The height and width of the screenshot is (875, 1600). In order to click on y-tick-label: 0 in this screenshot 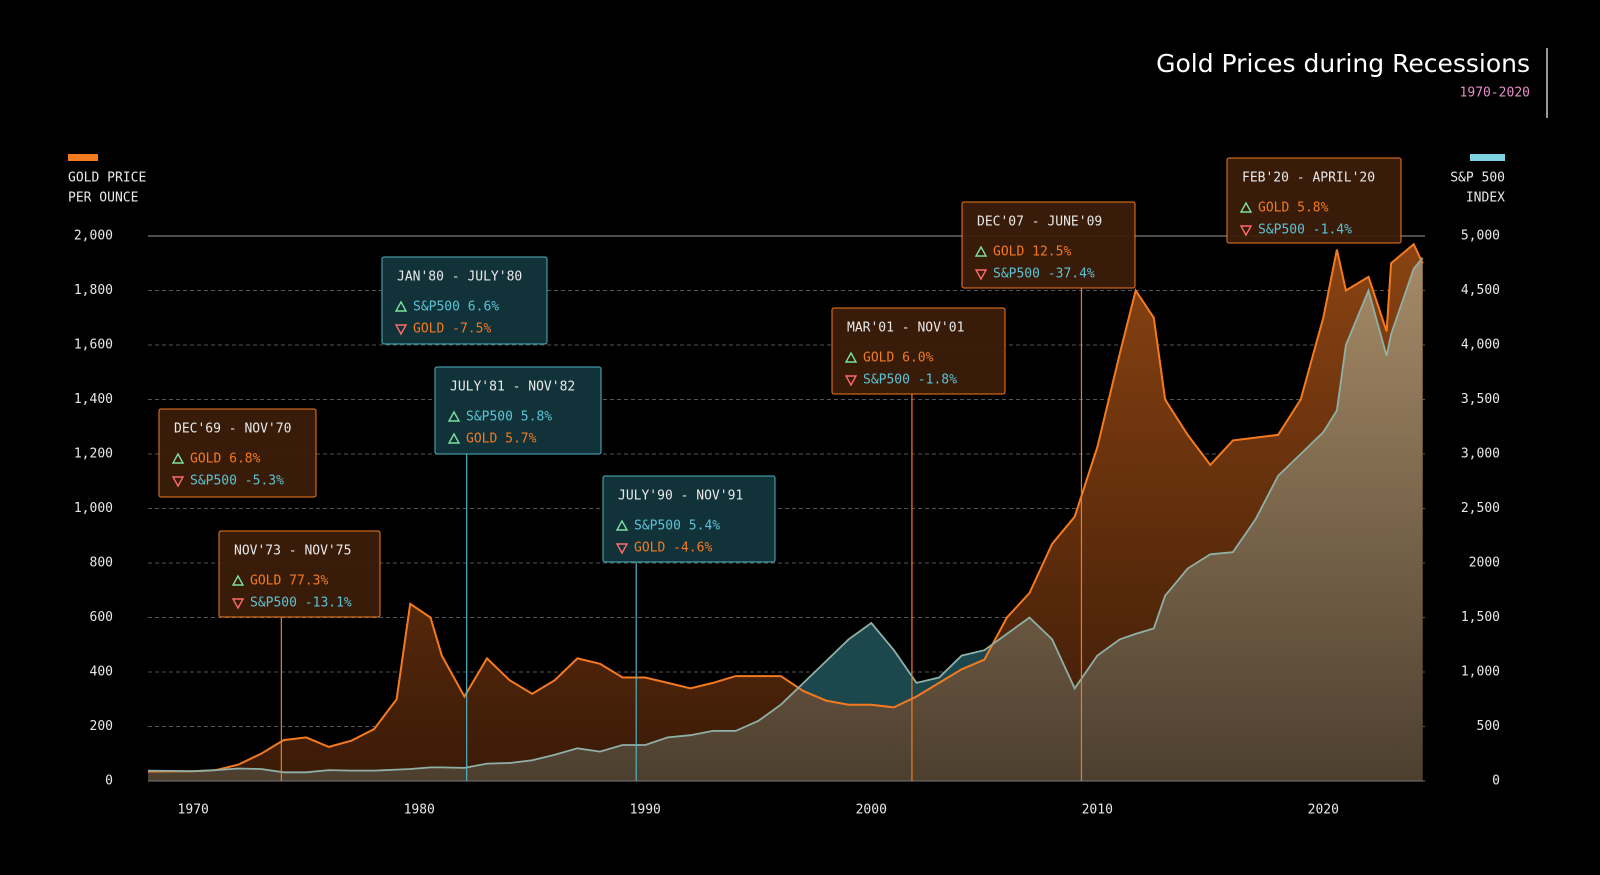, I will do `click(109, 781)`.